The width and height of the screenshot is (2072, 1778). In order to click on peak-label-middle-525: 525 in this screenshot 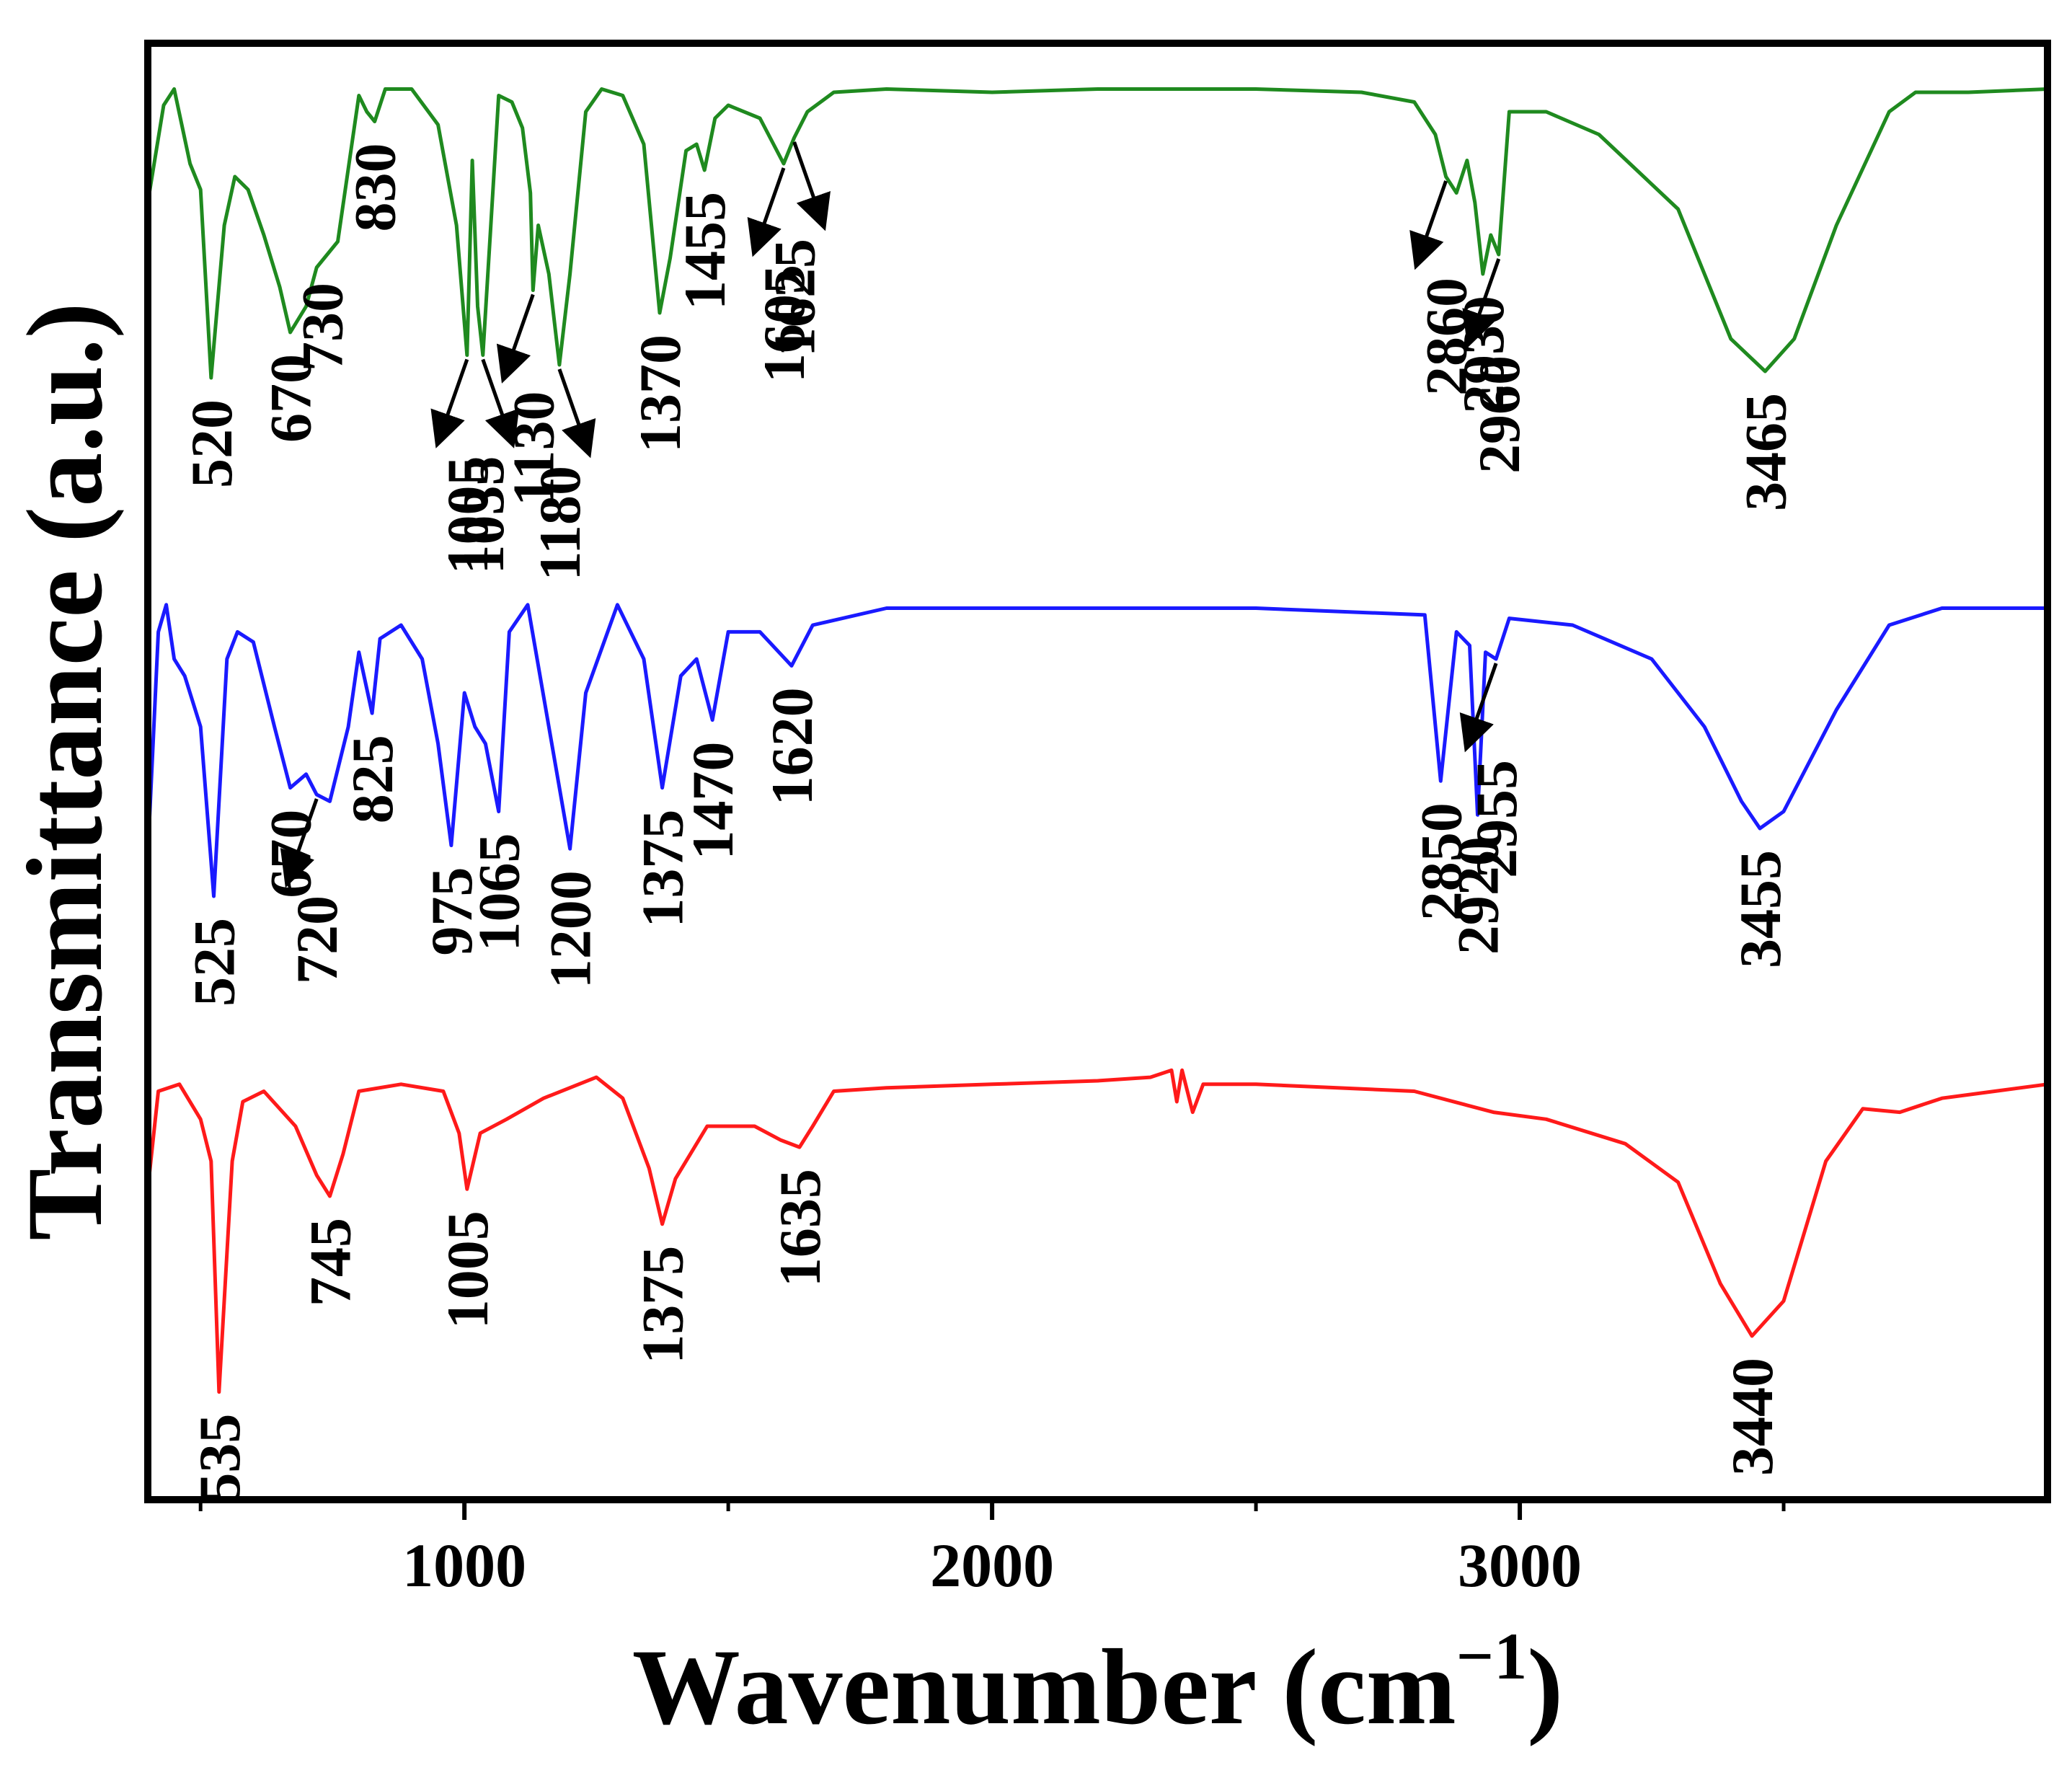, I will do `click(214, 962)`.